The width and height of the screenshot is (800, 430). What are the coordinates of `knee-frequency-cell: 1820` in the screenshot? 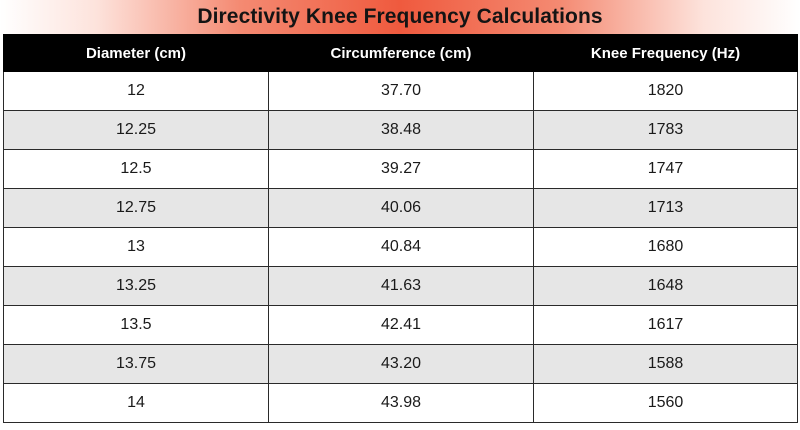 It's located at (665, 91).